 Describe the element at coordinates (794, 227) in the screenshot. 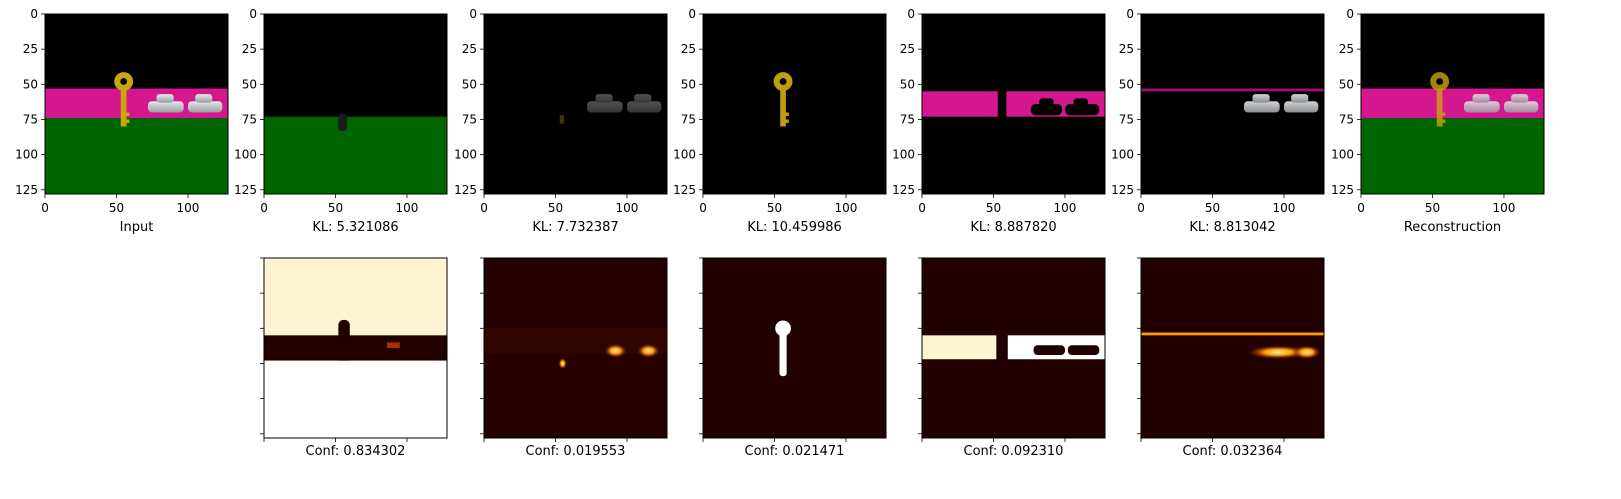

I see `panel-title: KL: 10.459986` at that location.